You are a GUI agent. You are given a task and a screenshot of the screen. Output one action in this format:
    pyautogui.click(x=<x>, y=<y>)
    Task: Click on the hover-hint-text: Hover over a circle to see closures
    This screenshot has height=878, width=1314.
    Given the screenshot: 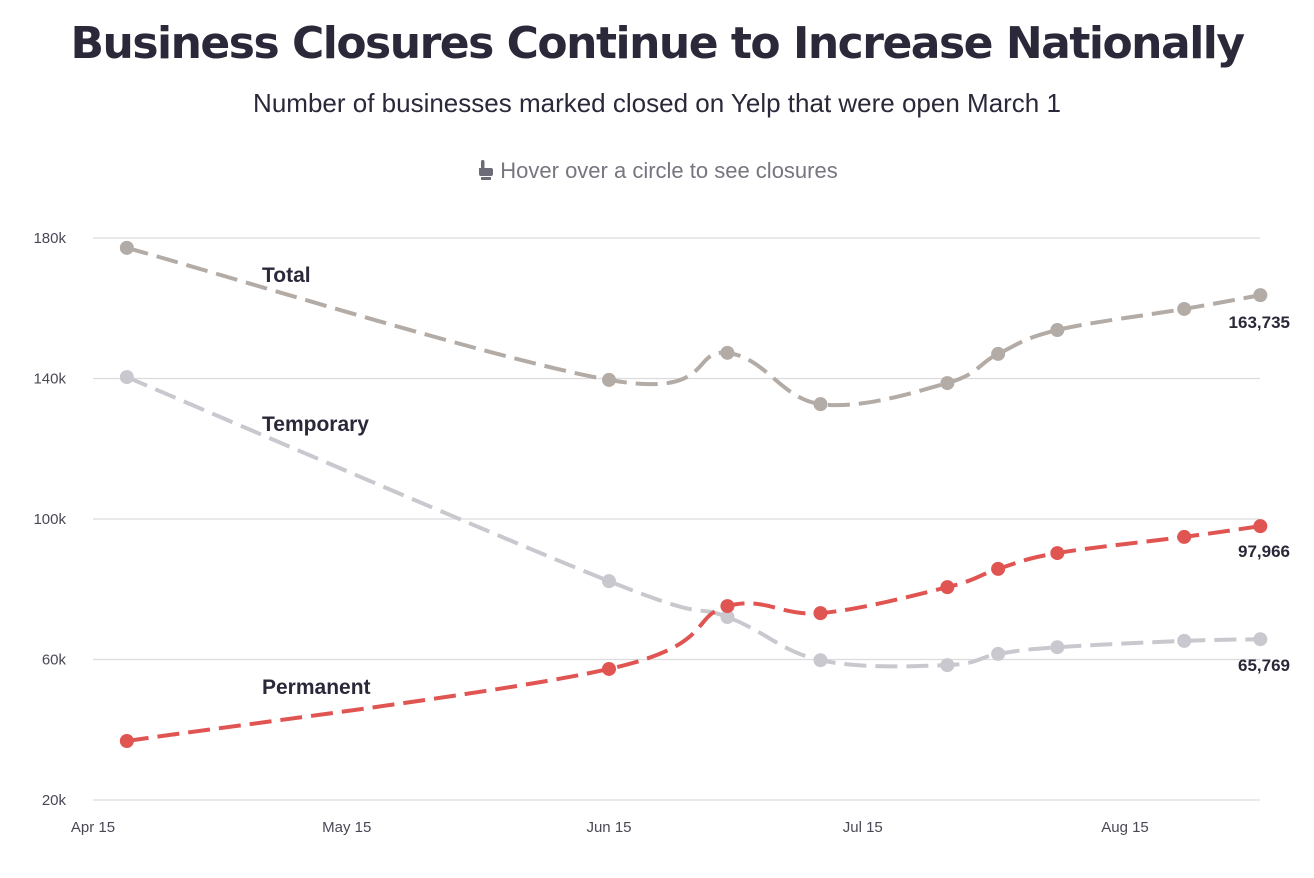 What is the action you would take?
    pyautogui.click(x=669, y=170)
    